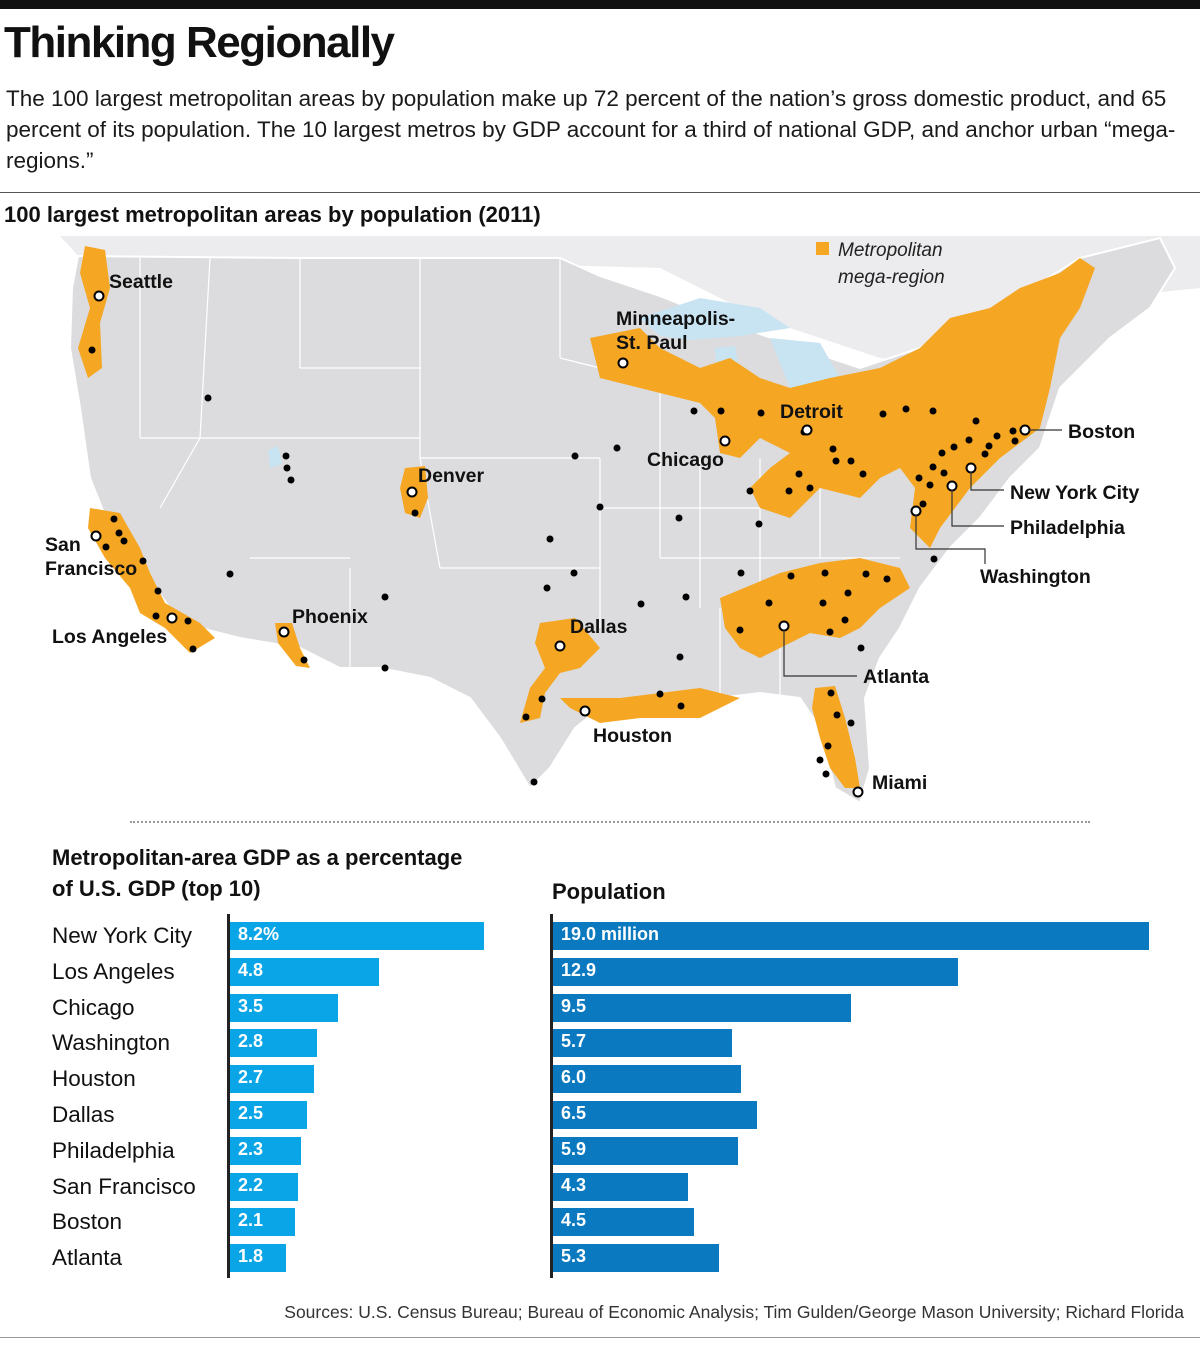 Image resolution: width=1200 pixels, height=1347 pixels. What do you see at coordinates (273, 1043) in the screenshot?
I see `gdp-bar: 2.8` at bounding box center [273, 1043].